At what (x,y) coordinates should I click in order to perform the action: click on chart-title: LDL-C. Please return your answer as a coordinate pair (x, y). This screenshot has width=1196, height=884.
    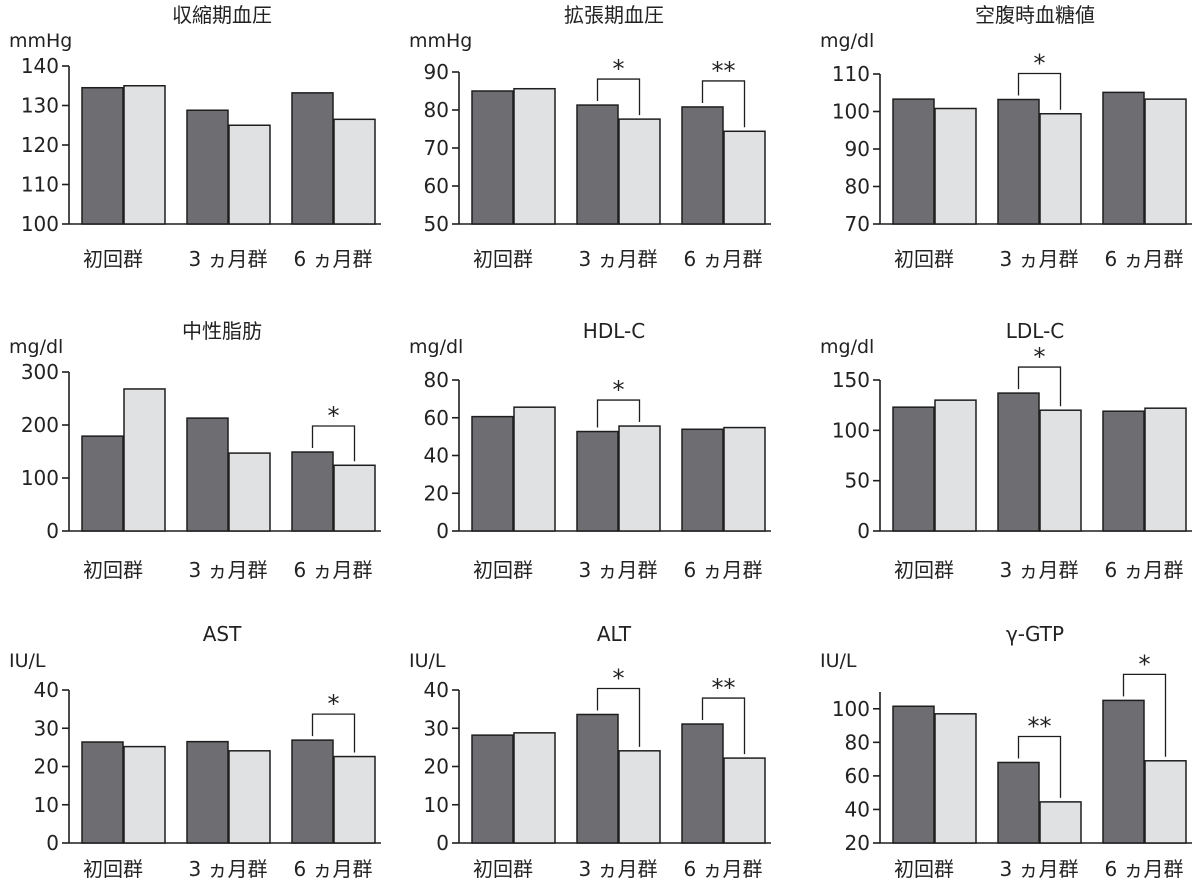
    Looking at the image, I should click on (1035, 331).